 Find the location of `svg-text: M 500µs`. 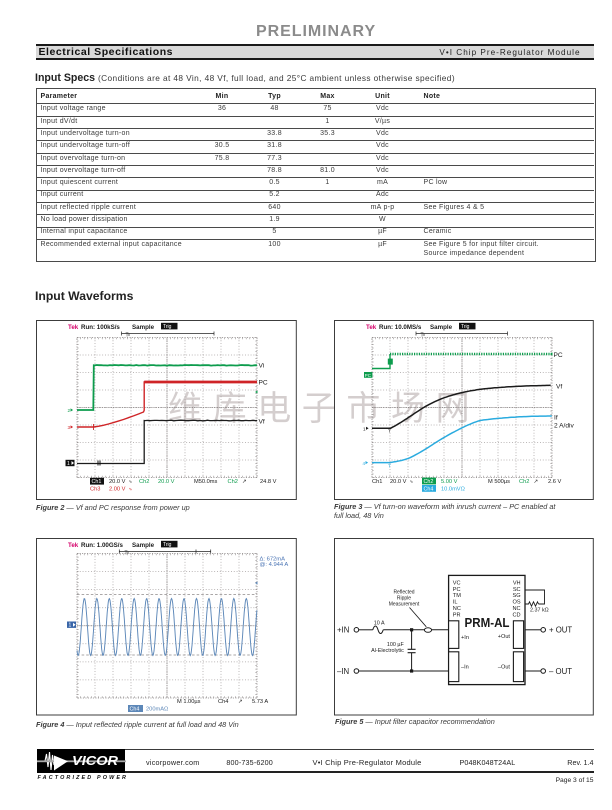

svg-text: M 500µs is located at coordinates (499, 482).